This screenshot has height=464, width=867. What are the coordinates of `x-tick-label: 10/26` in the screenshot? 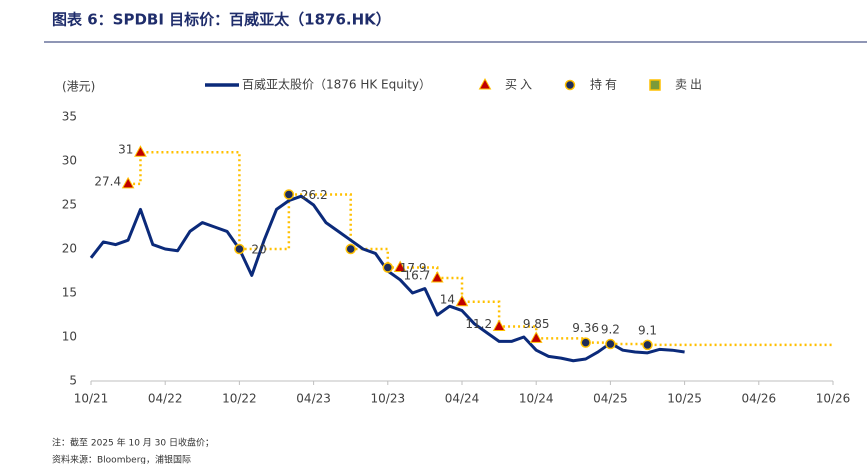 It's located at (833, 399).